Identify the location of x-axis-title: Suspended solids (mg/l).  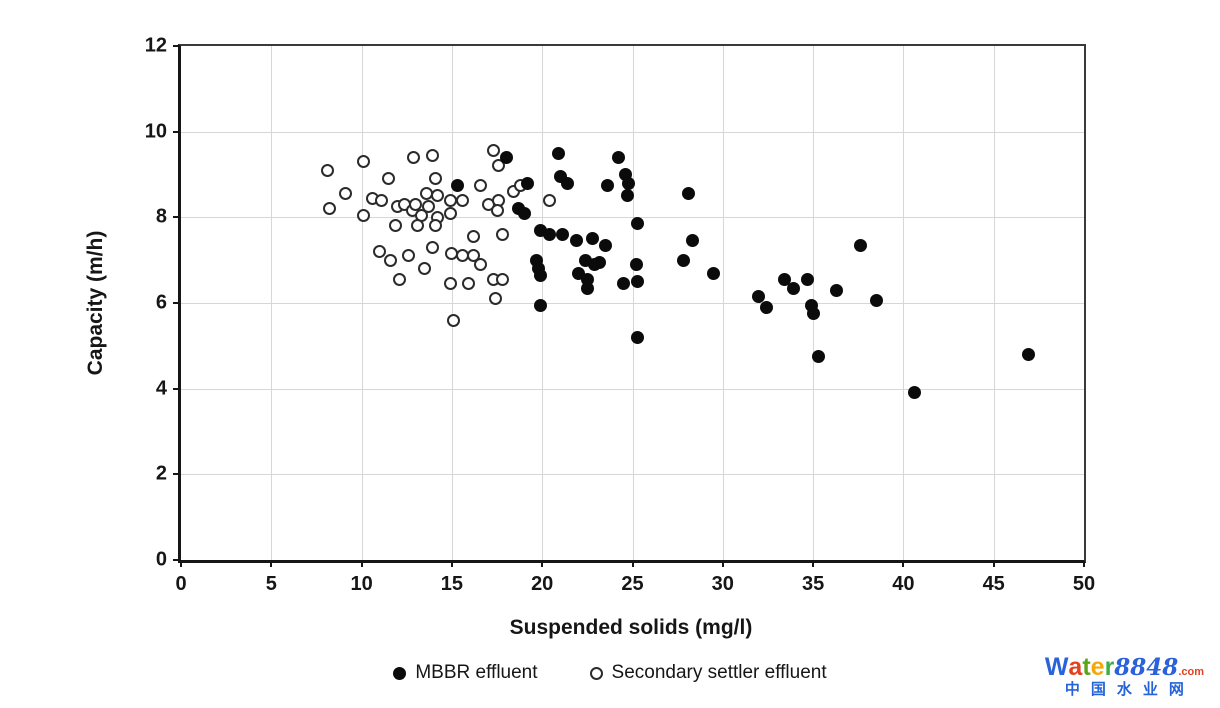
(631, 627).